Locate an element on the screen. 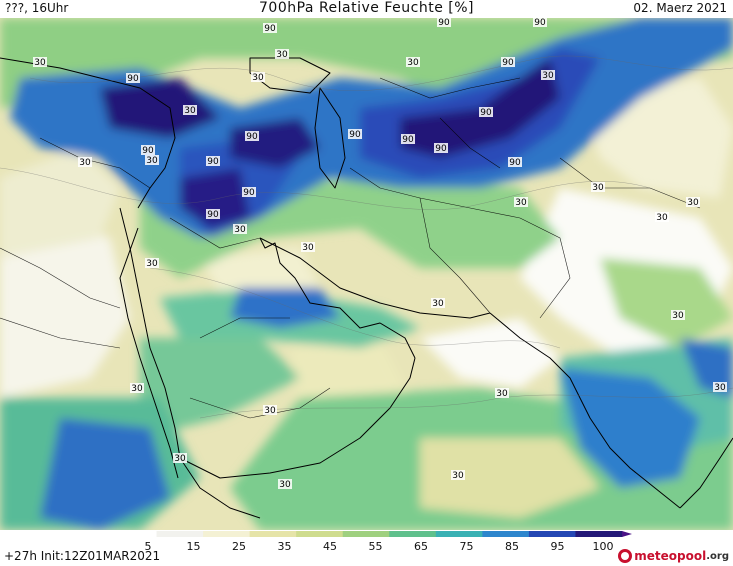 The height and width of the screenshot is (566, 733). brand-name: meteopool is located at coordinates (670, 556).